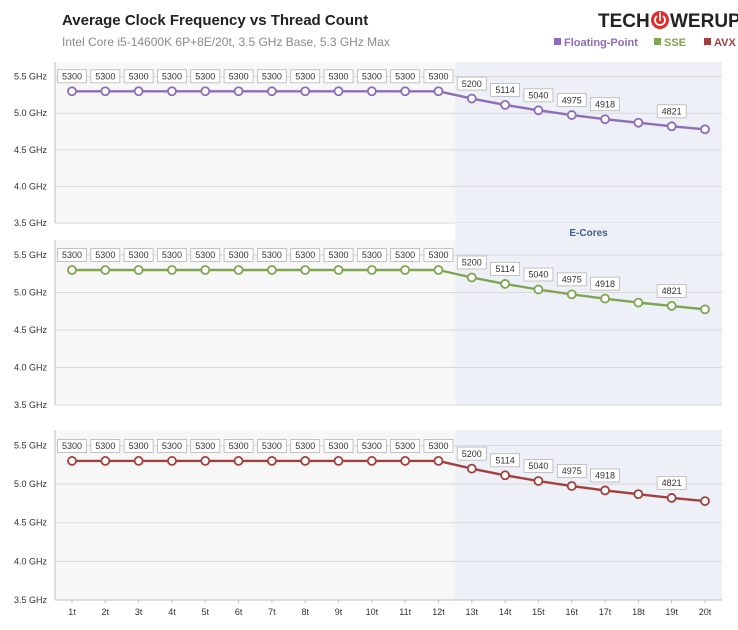  What do you see at coordinates (671, 612) in the screenshot?
I see `x-tick-label: 19t` at bounding box center [671, 612].